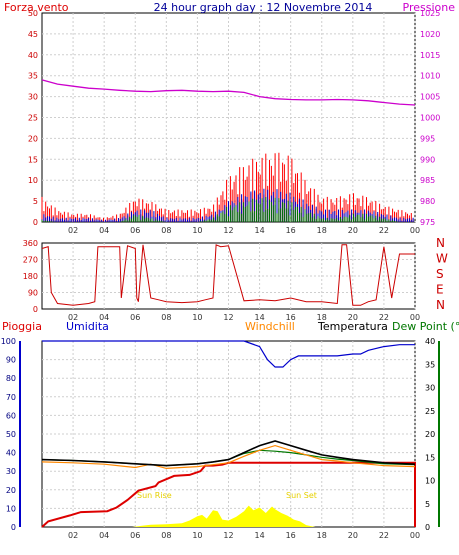 Image resolution: width=459 pixels, height=555 pixels. Describe the element at coordinates (244, 230) in the screenshot. I see `wind-x-tick-labels: 02 04 06 08 10 12 14 16 18 20 22 00` at that location.